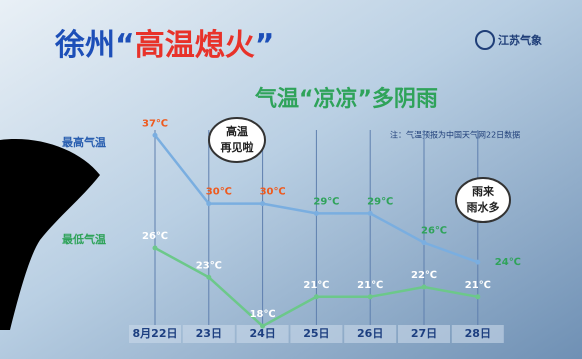 This screenshot has width=582, height=359. Describe the element at coordinates (155, 123) in the screenshot. I see `value-label: 37℃` at that location.